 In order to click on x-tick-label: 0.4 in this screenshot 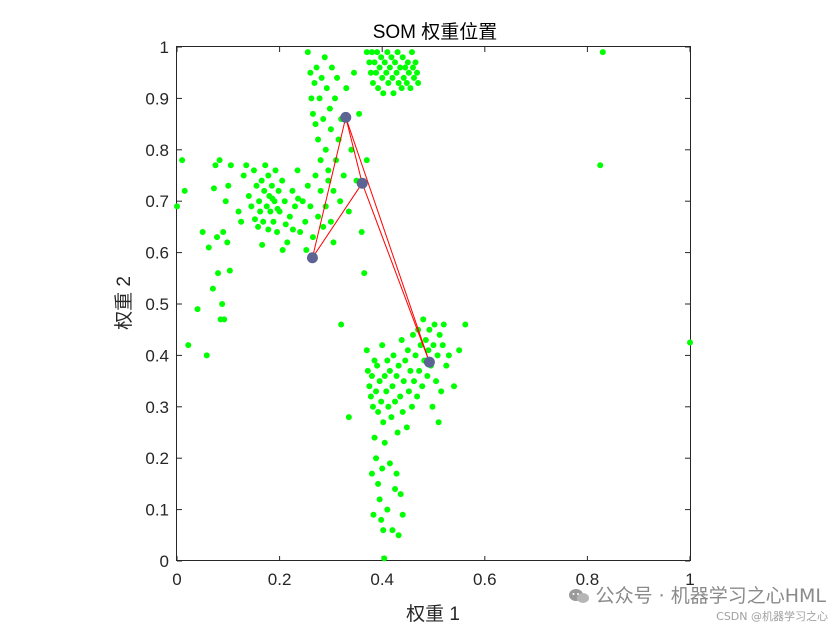, I will do `click(382, 579)`.